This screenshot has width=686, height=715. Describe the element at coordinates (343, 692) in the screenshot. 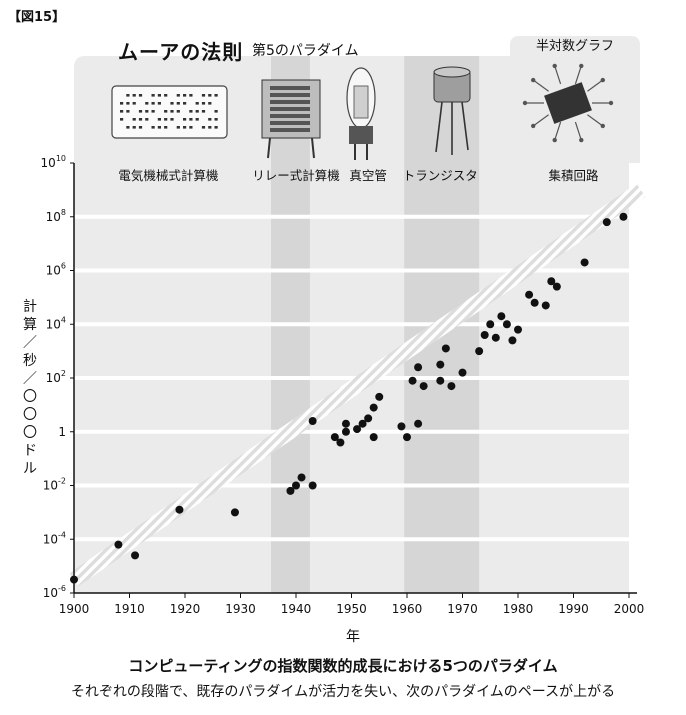

I see `caption-sub: それぞれの段階で、既存のパラダイムが活力を失い、次のパラダイムのペースが上がる` at that location.